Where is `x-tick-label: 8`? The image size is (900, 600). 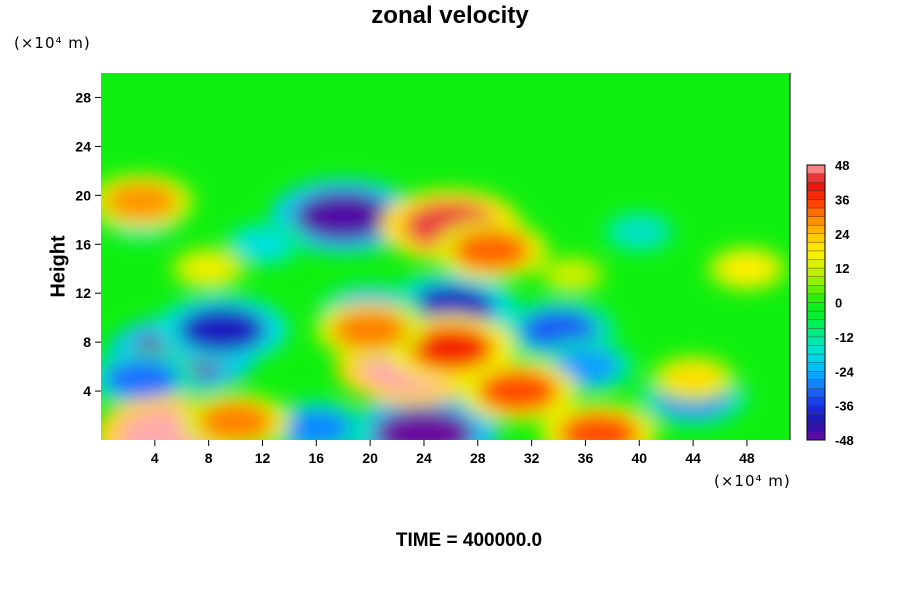
x-tick-label: 8 is located at coordinates (209, 458).